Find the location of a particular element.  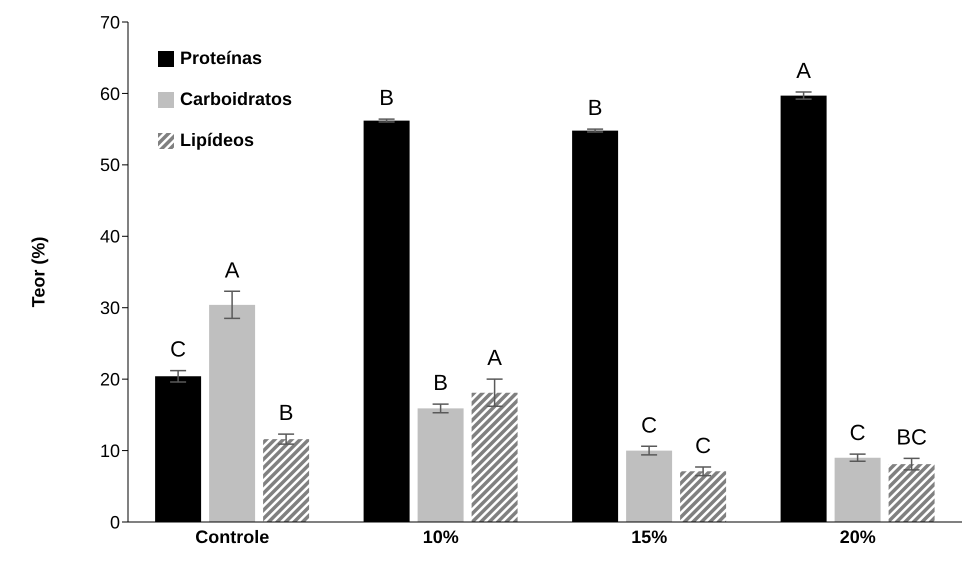

y-axis-title: Teor (%) is located at coordinates (38, 272).